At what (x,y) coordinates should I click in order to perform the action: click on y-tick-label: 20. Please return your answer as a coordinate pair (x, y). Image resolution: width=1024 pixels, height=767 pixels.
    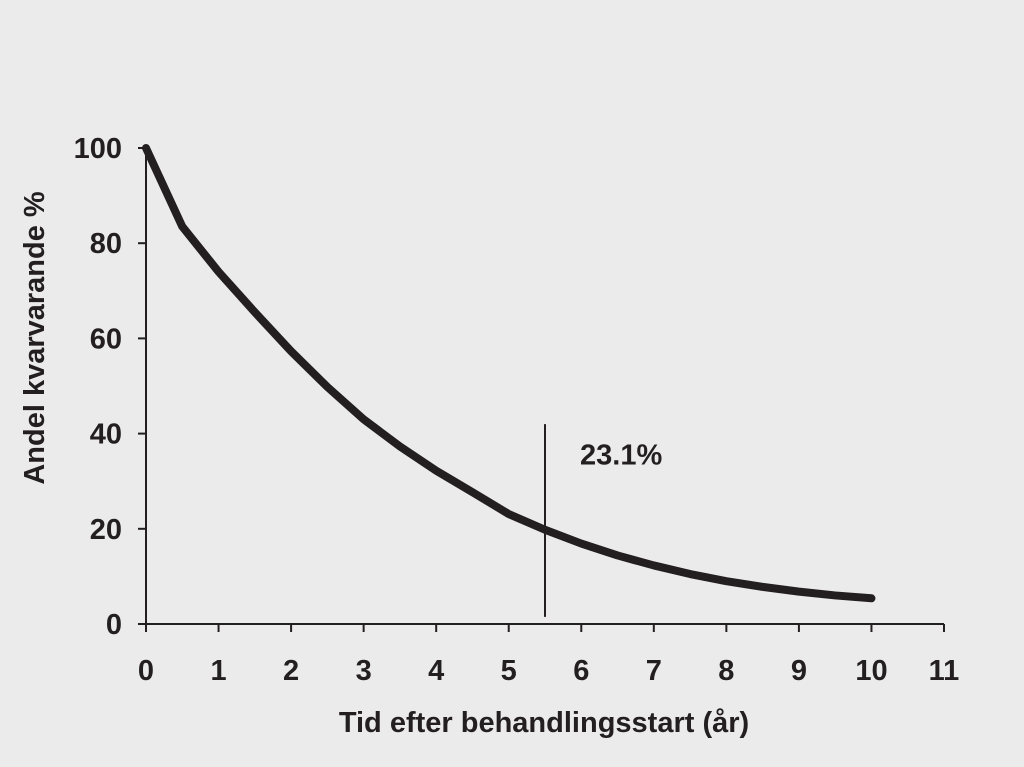
    Looking at the image, I should click on (106, 530).